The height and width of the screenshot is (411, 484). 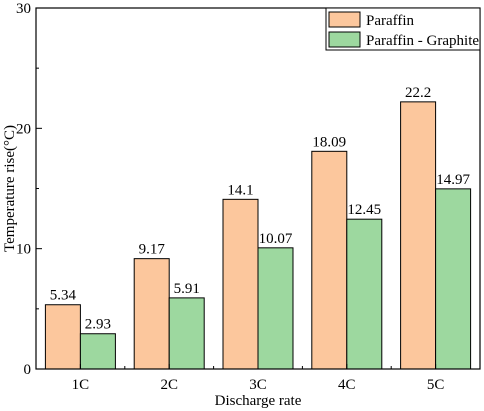 I want to click on x-tick-label: 5C, so click(x=436, y=385).